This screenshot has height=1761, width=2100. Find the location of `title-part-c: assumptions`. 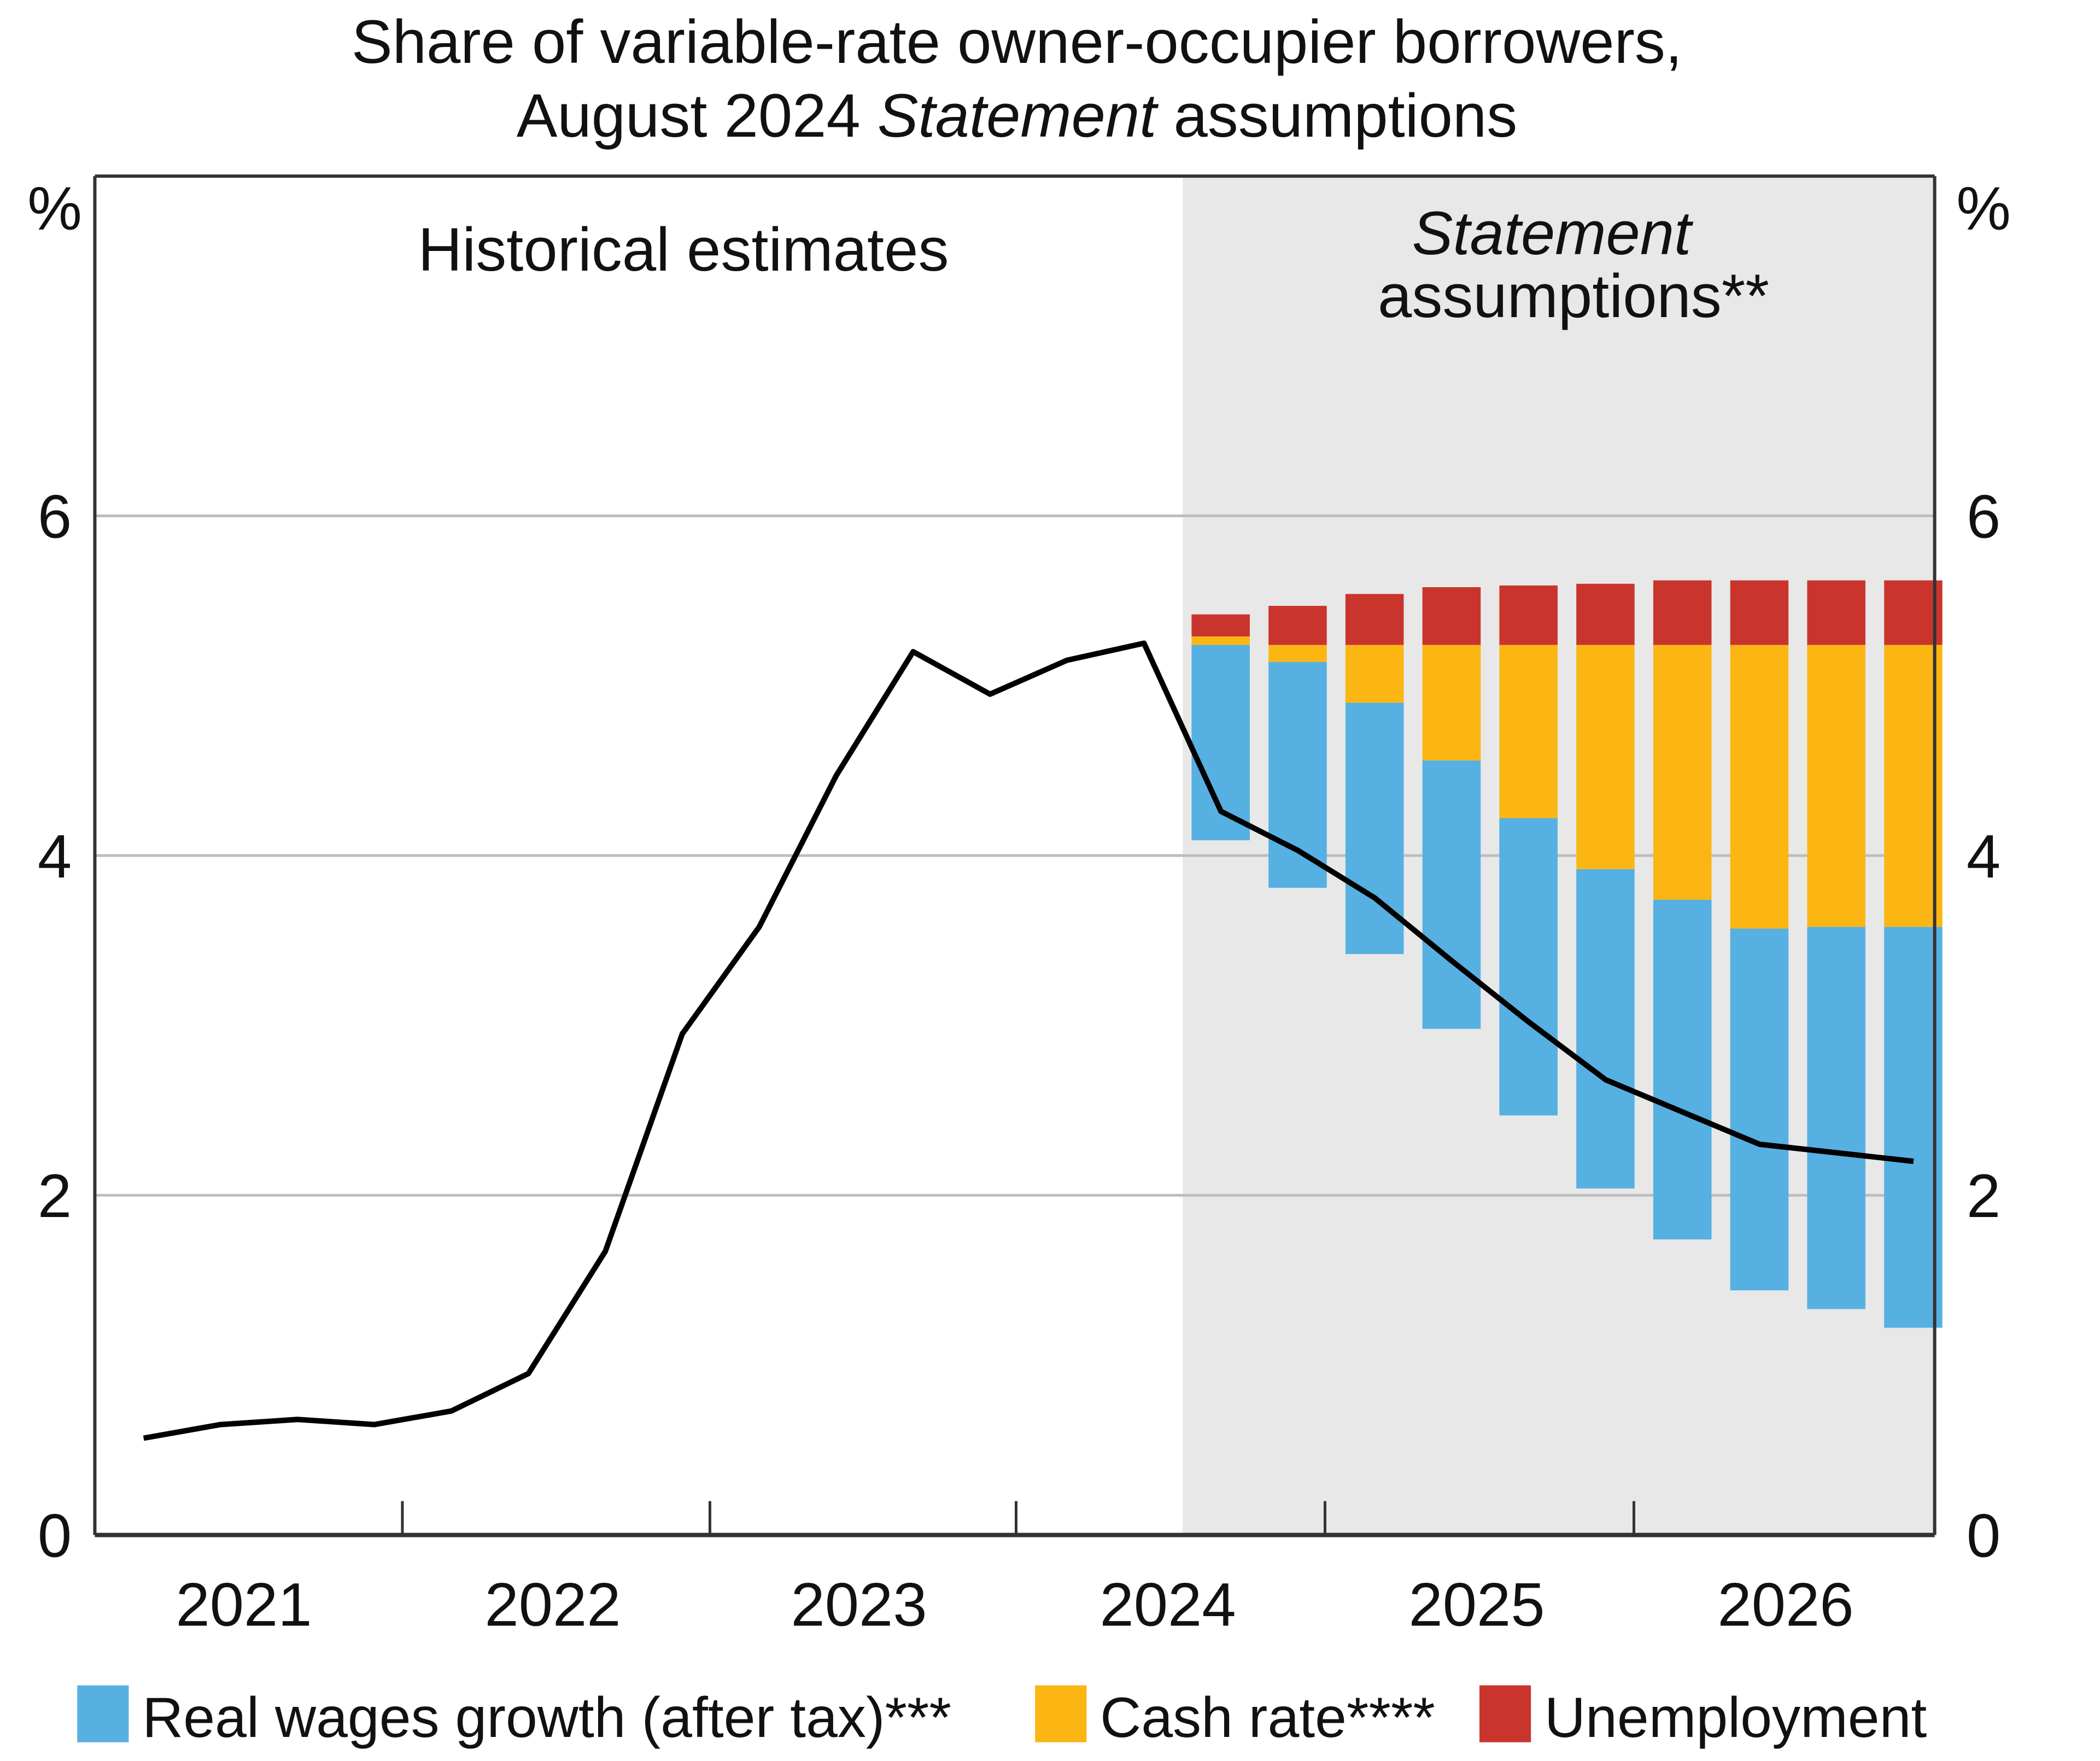

title-part-c: assumptions is located at coordinates (1336, 116).